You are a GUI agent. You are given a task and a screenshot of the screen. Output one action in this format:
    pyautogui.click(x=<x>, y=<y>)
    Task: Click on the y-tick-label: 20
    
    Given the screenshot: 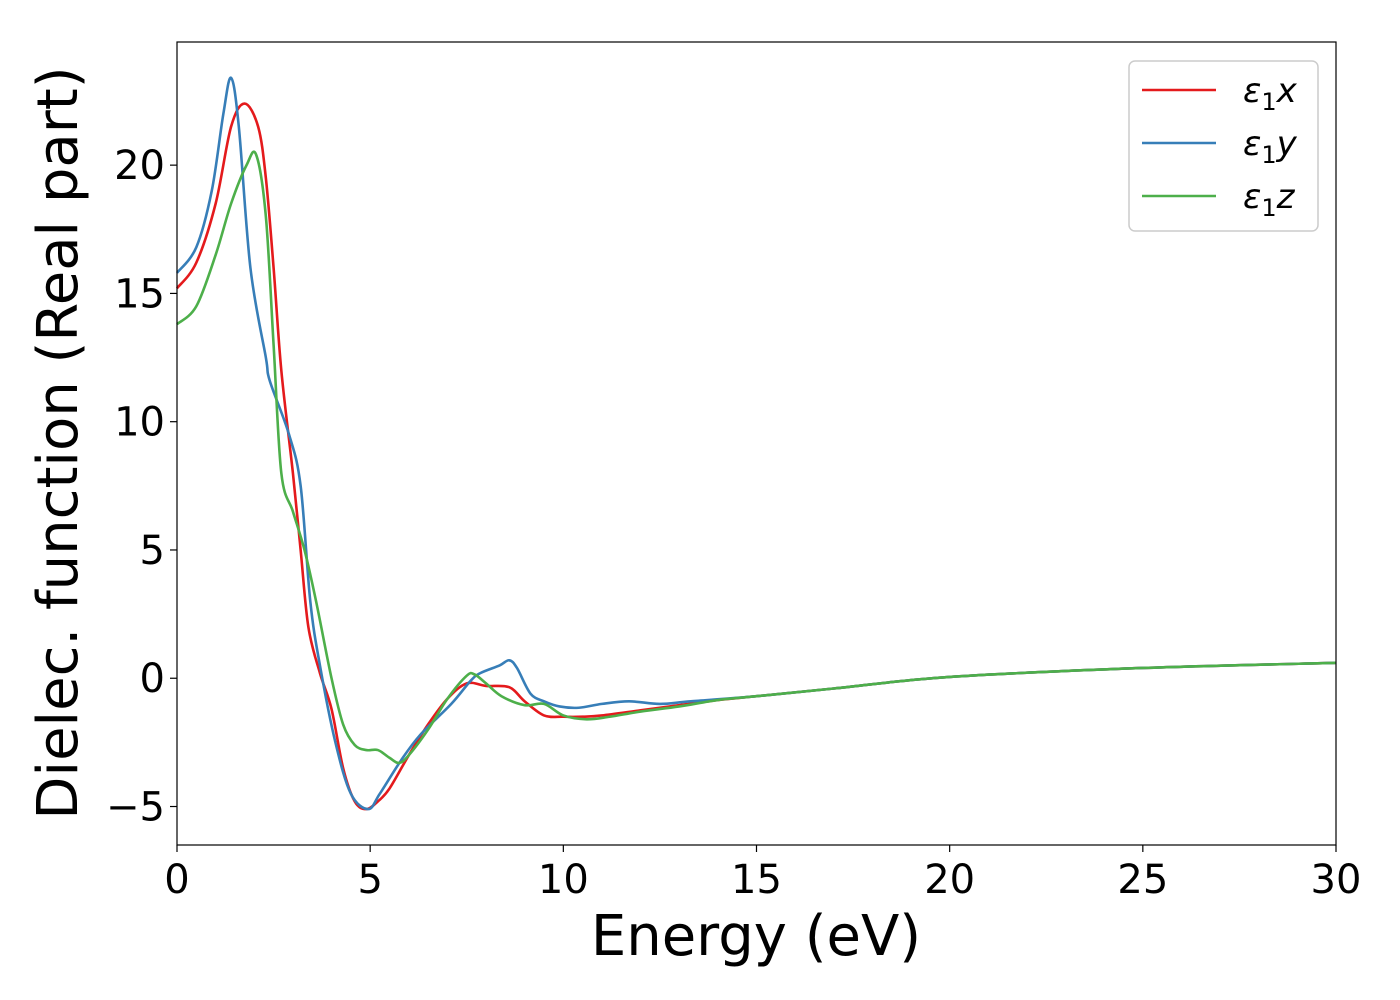 What is the action you would take?
    pyautogui.click(x=139, y=166)
    